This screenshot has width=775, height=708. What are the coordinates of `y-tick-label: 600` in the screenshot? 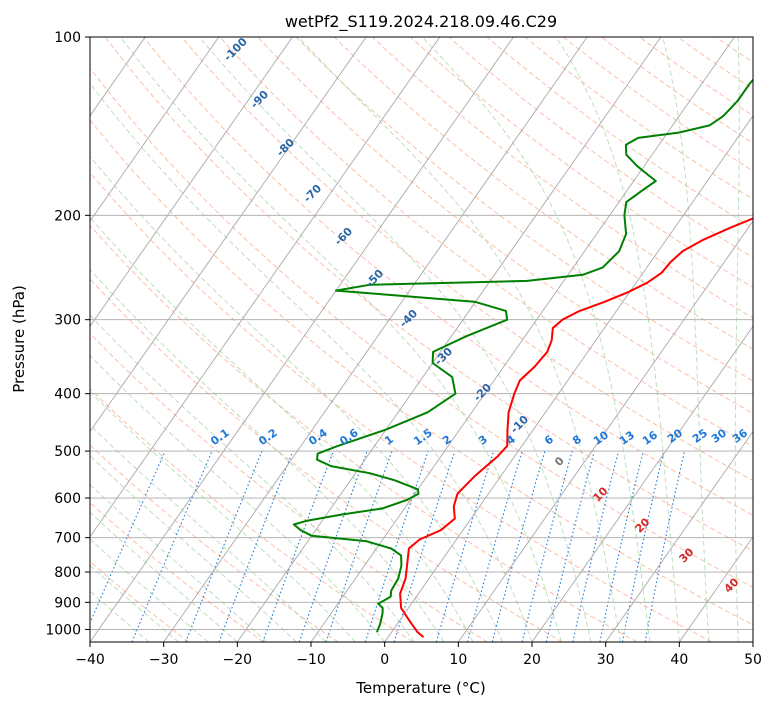 It's located at (67, 499).